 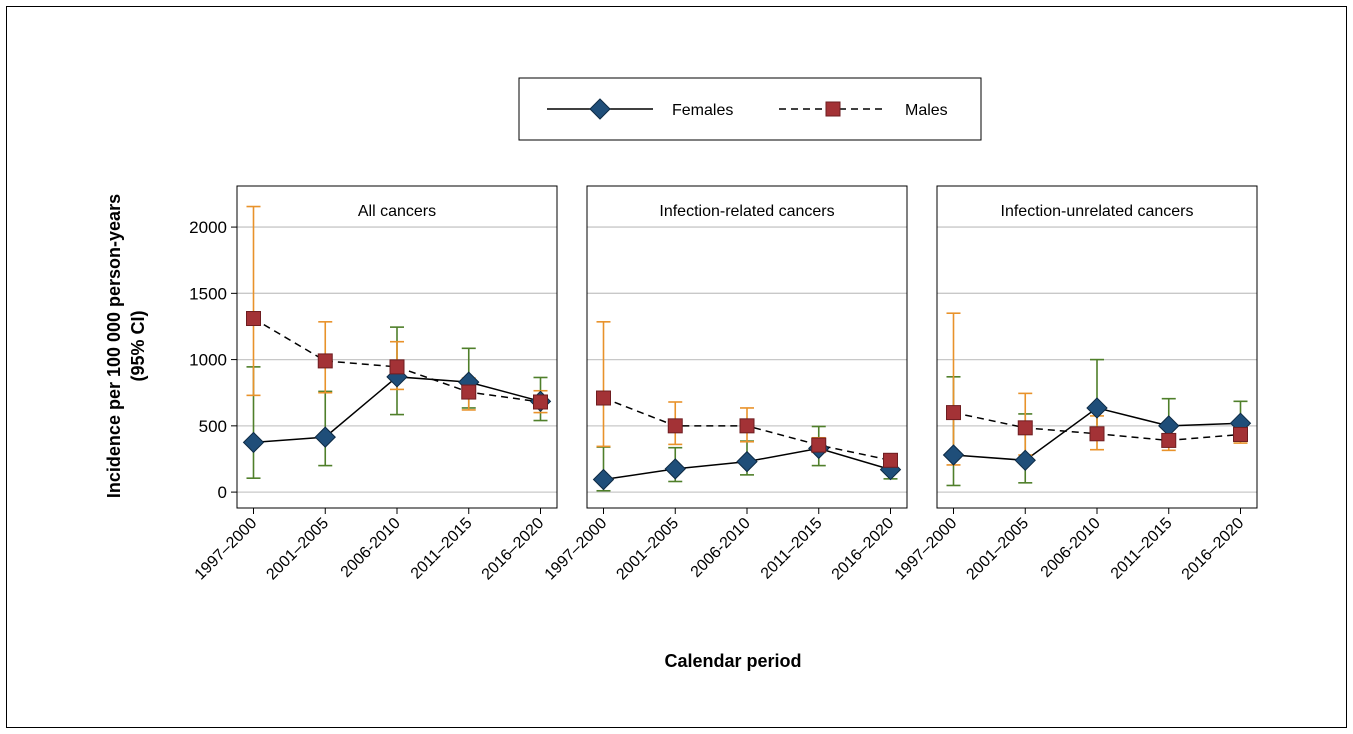 What do you see at coordinates (926, 110) in the screenshot?
I see `legend-males-label: Males` at bounding box center [926, 110].